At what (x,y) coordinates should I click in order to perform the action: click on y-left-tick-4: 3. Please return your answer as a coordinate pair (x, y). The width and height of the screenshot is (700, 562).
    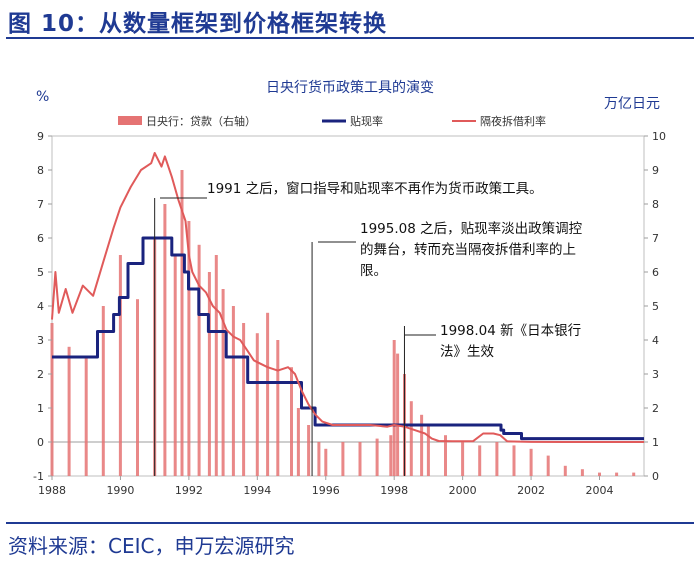
    Looking at the image, I should click on (40, 340).